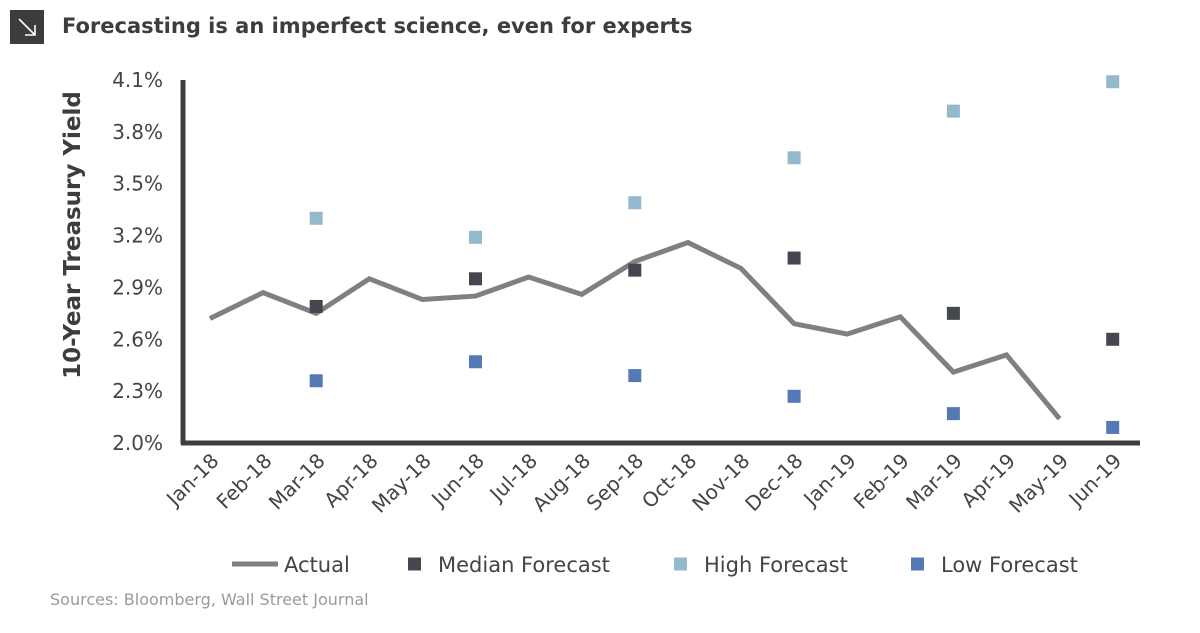 The image size is (1200, 633). What do you see at coordinates (828, 480) in the screenshot?
I see `x-tick-label: Jan-19` at bounding box center [828, 480].